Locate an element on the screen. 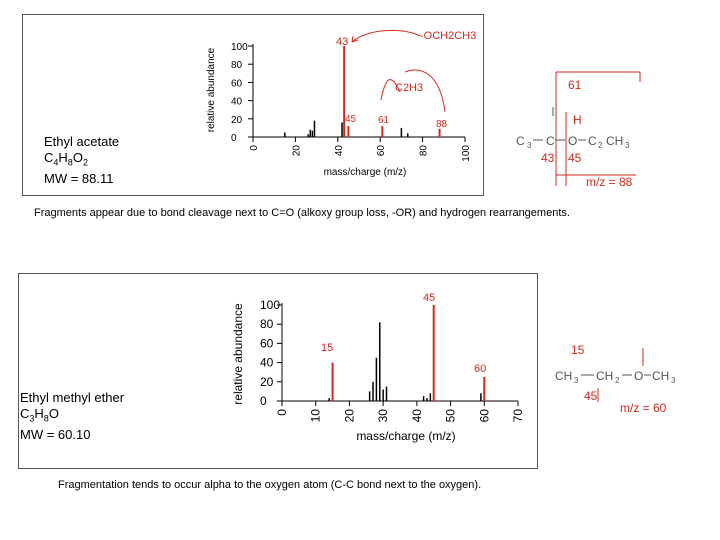  compound-label-ethyl-acetate: Ethyl acetate C4H8O2 MW = 88.11 is located at coordinates (81, 160).